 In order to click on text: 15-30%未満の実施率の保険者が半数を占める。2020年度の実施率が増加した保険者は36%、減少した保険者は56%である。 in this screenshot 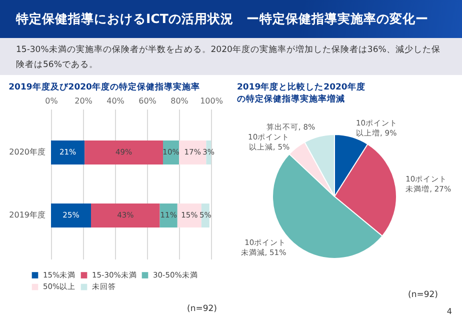, I will do `click(231, 56)`.